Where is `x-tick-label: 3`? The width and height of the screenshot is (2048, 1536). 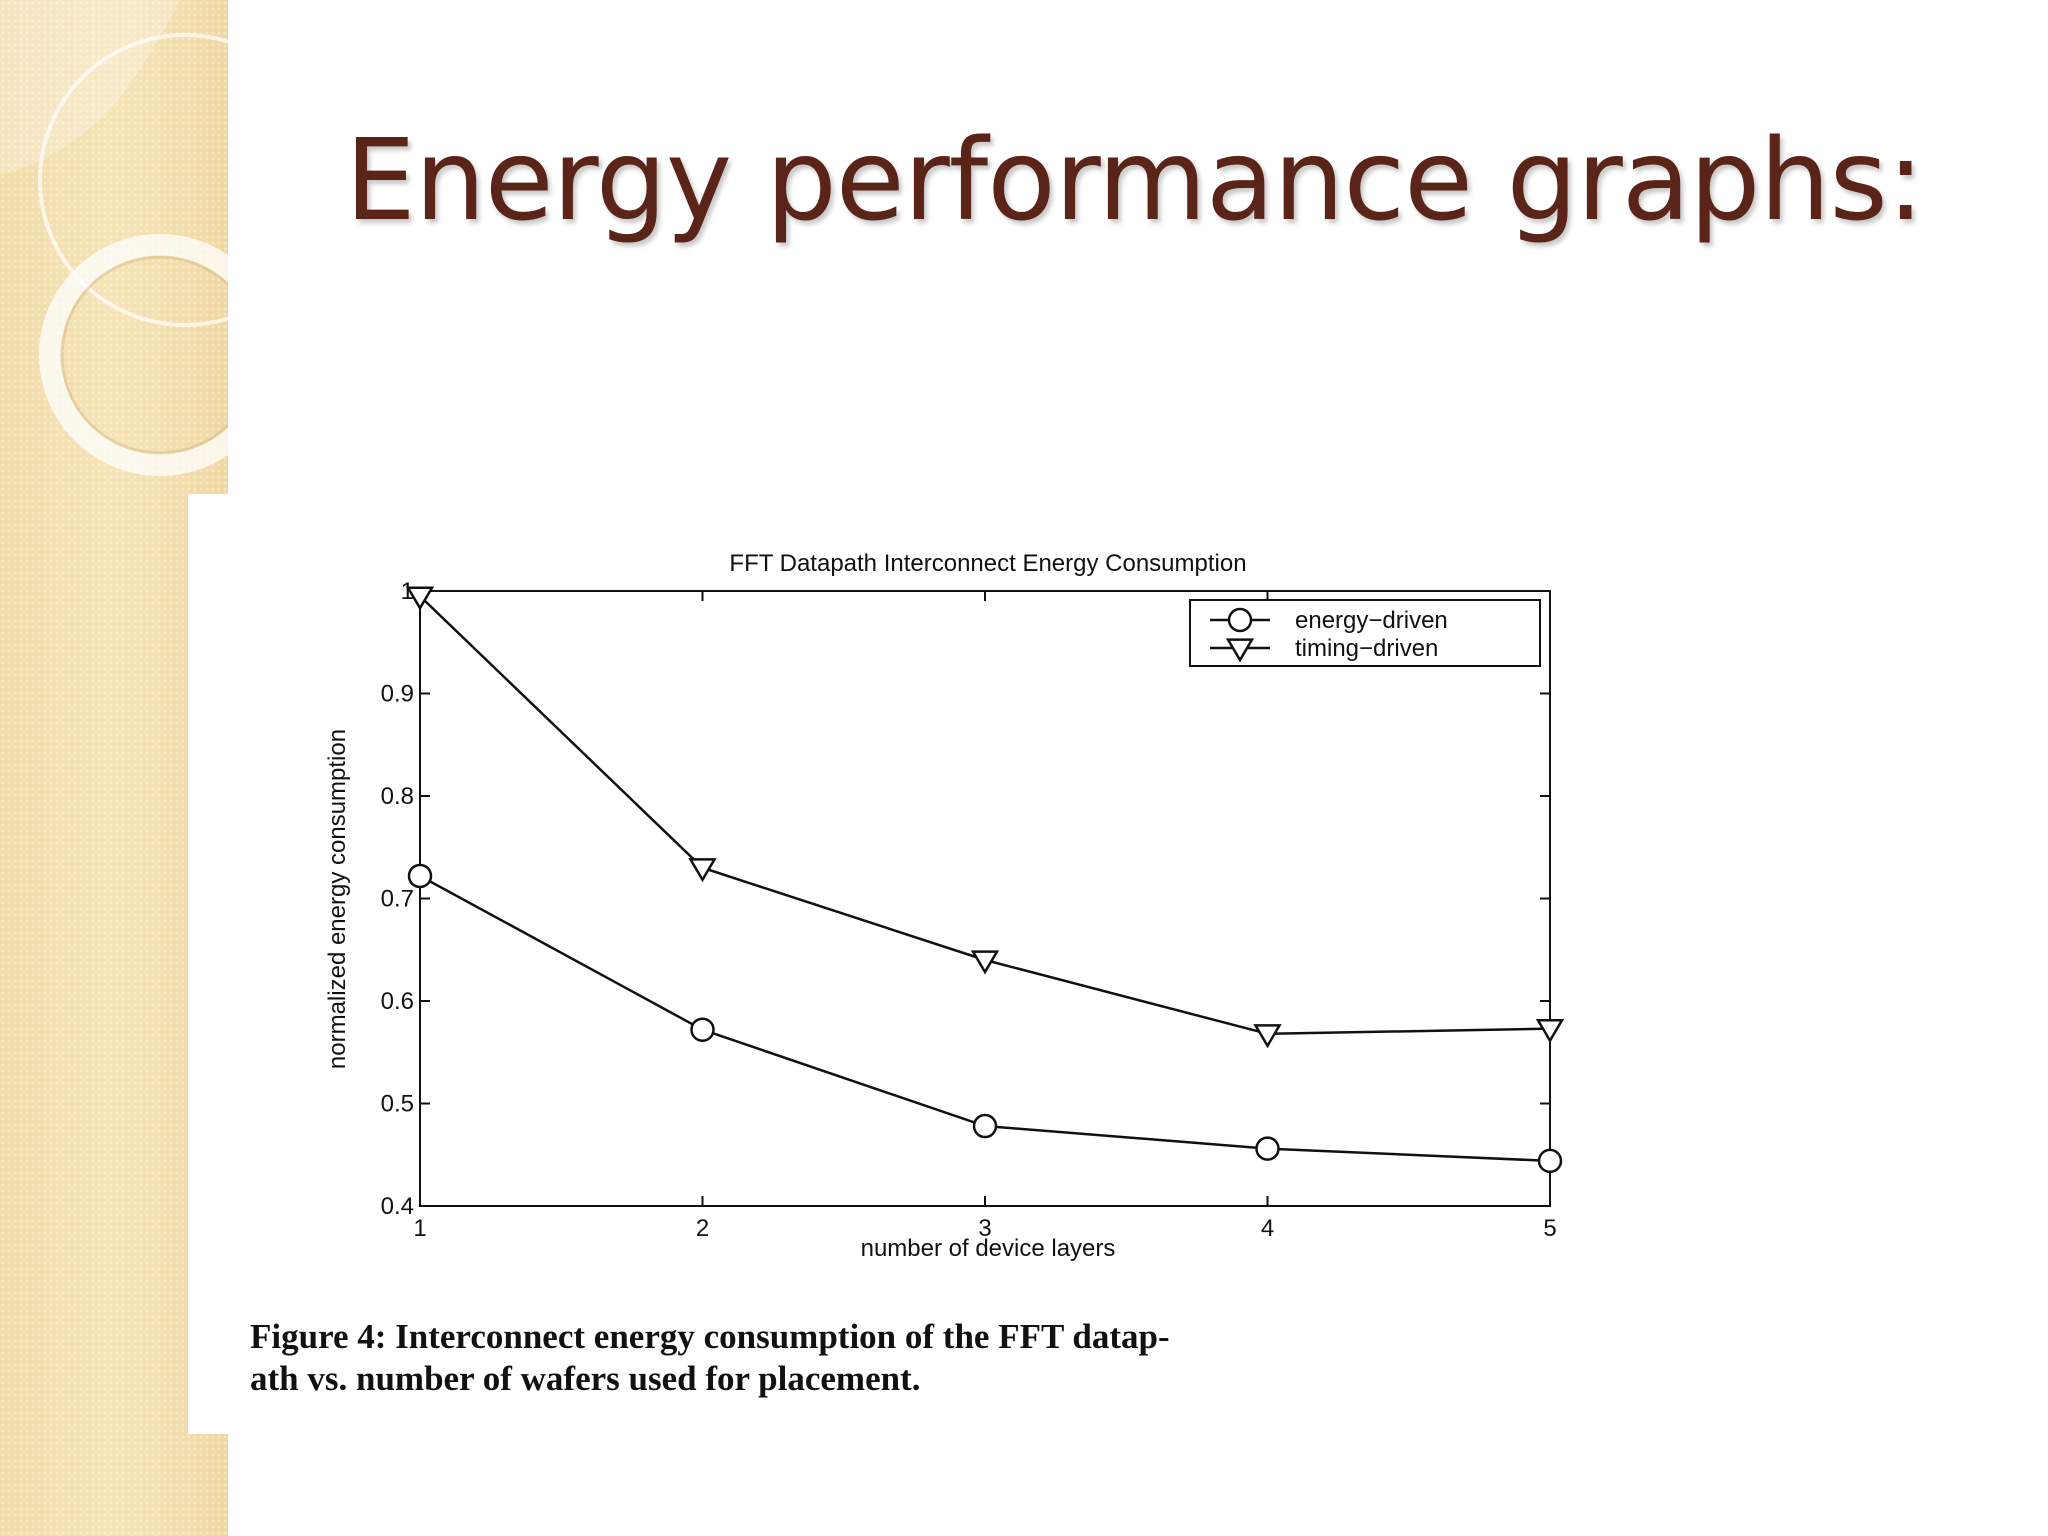 x-tick-label: 3 is located at coordinates (984, 1228).